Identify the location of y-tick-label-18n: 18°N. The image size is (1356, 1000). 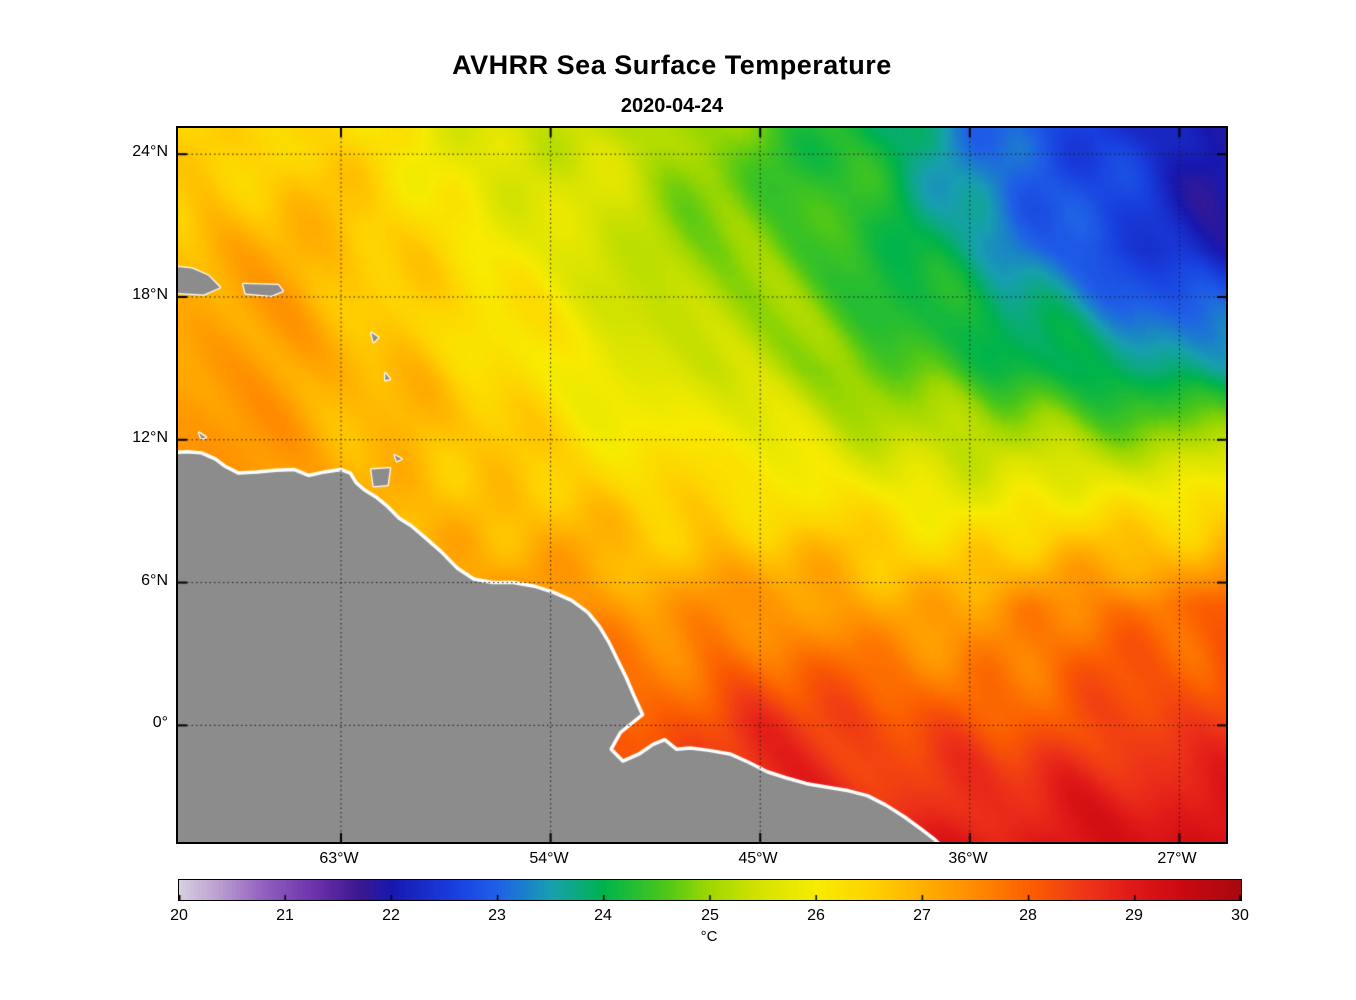
(150, 294).